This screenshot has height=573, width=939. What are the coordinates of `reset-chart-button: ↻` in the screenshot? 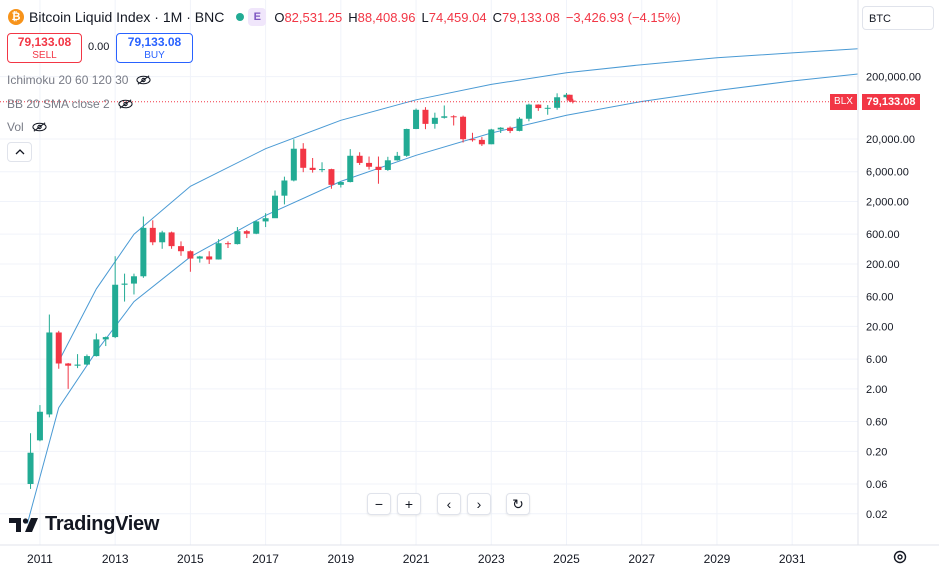 It's located at (518, 504).